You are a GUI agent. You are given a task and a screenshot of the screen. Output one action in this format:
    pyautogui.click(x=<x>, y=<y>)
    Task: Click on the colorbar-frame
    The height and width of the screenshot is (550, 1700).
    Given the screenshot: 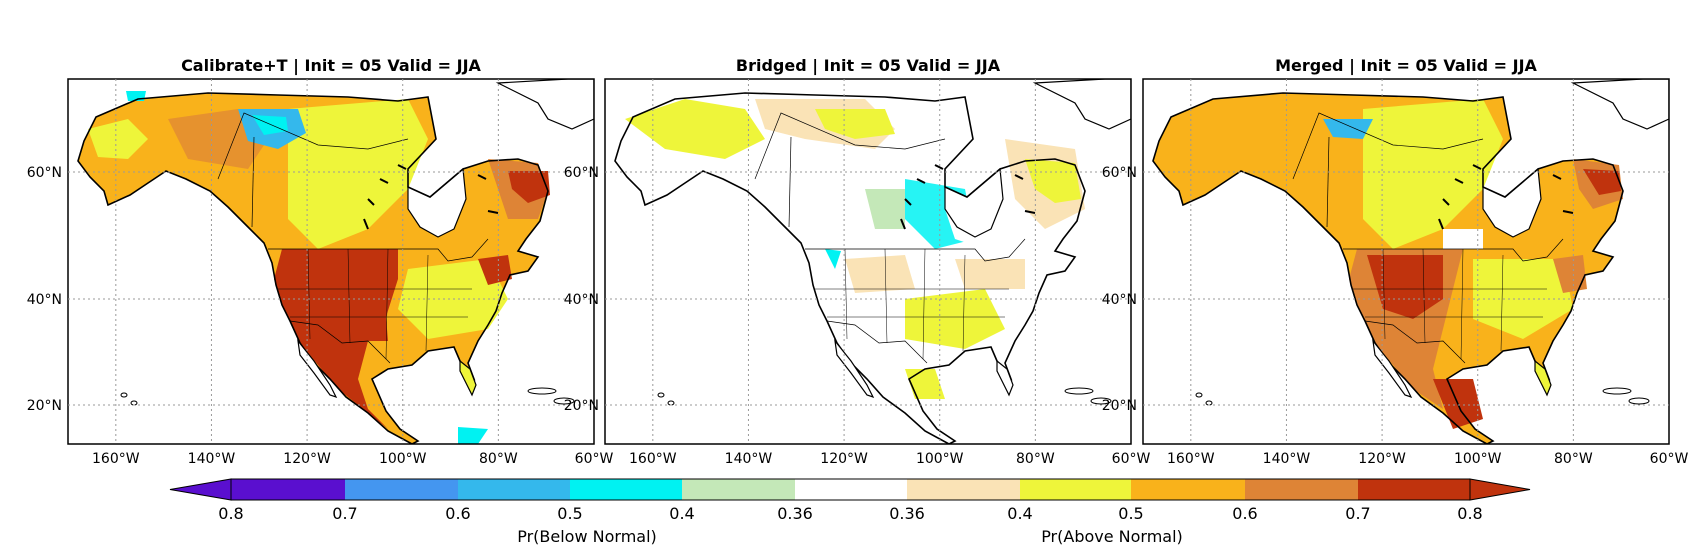 What is the action you would take?
    pyautogui.click(x=850, y=489)
    